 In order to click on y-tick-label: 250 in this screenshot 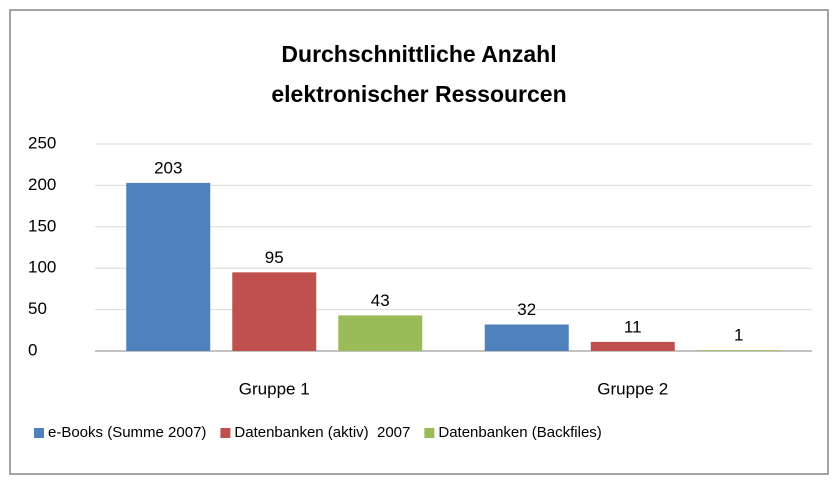, I will do `click(42, 142)`.